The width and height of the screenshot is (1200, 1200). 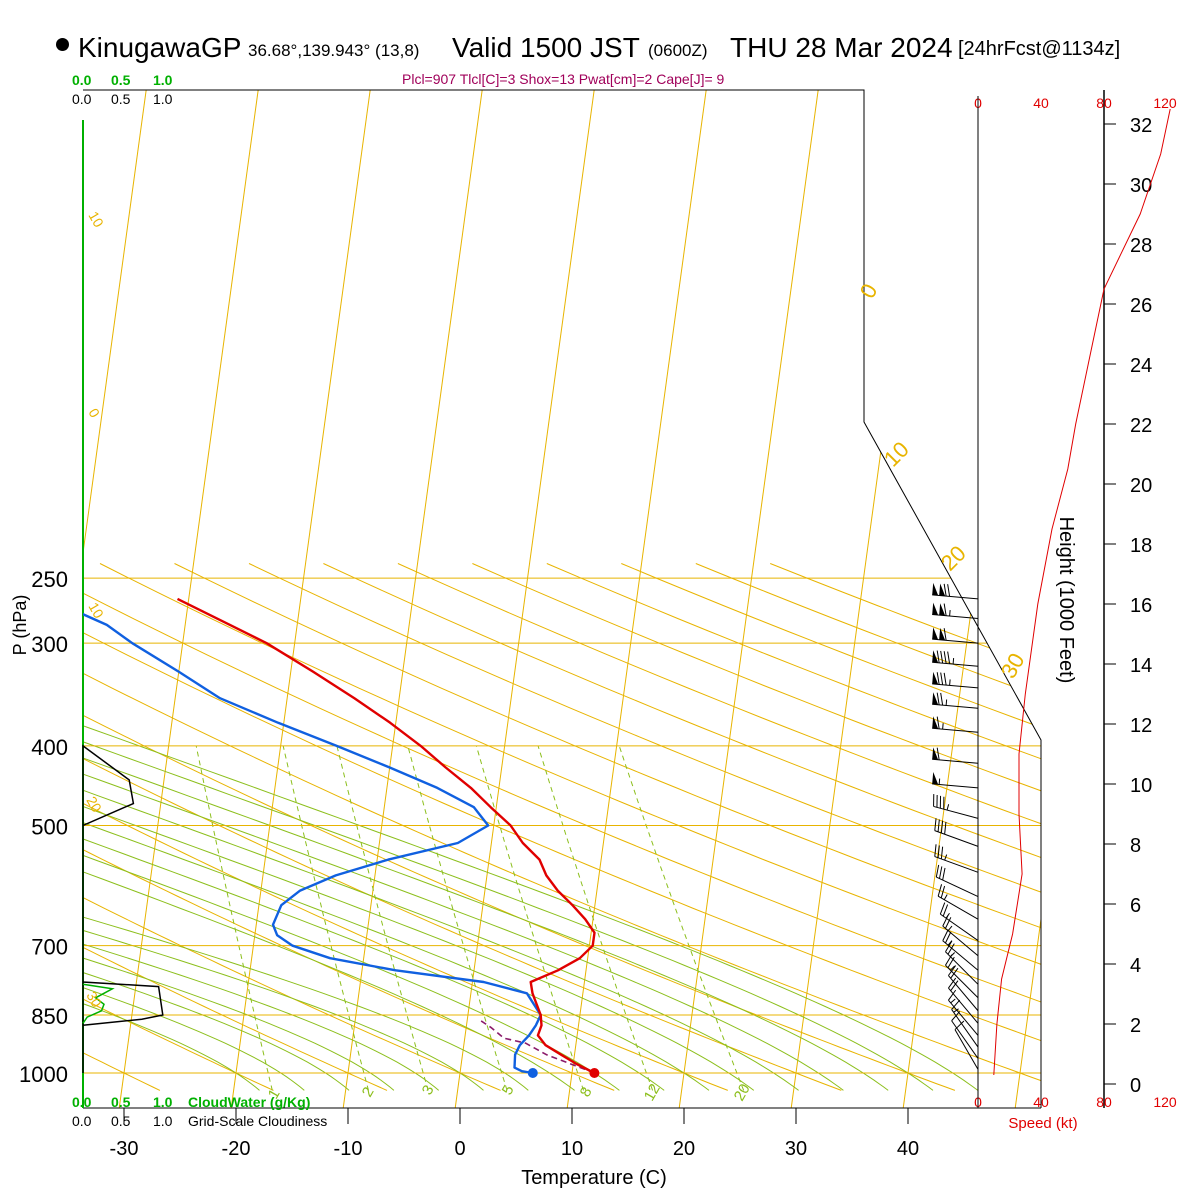 What do you see at coordinates (163, 80) in the screenshot?
I see `cloudwater-top-tick: 1.0` at bounding box center [163, 80].